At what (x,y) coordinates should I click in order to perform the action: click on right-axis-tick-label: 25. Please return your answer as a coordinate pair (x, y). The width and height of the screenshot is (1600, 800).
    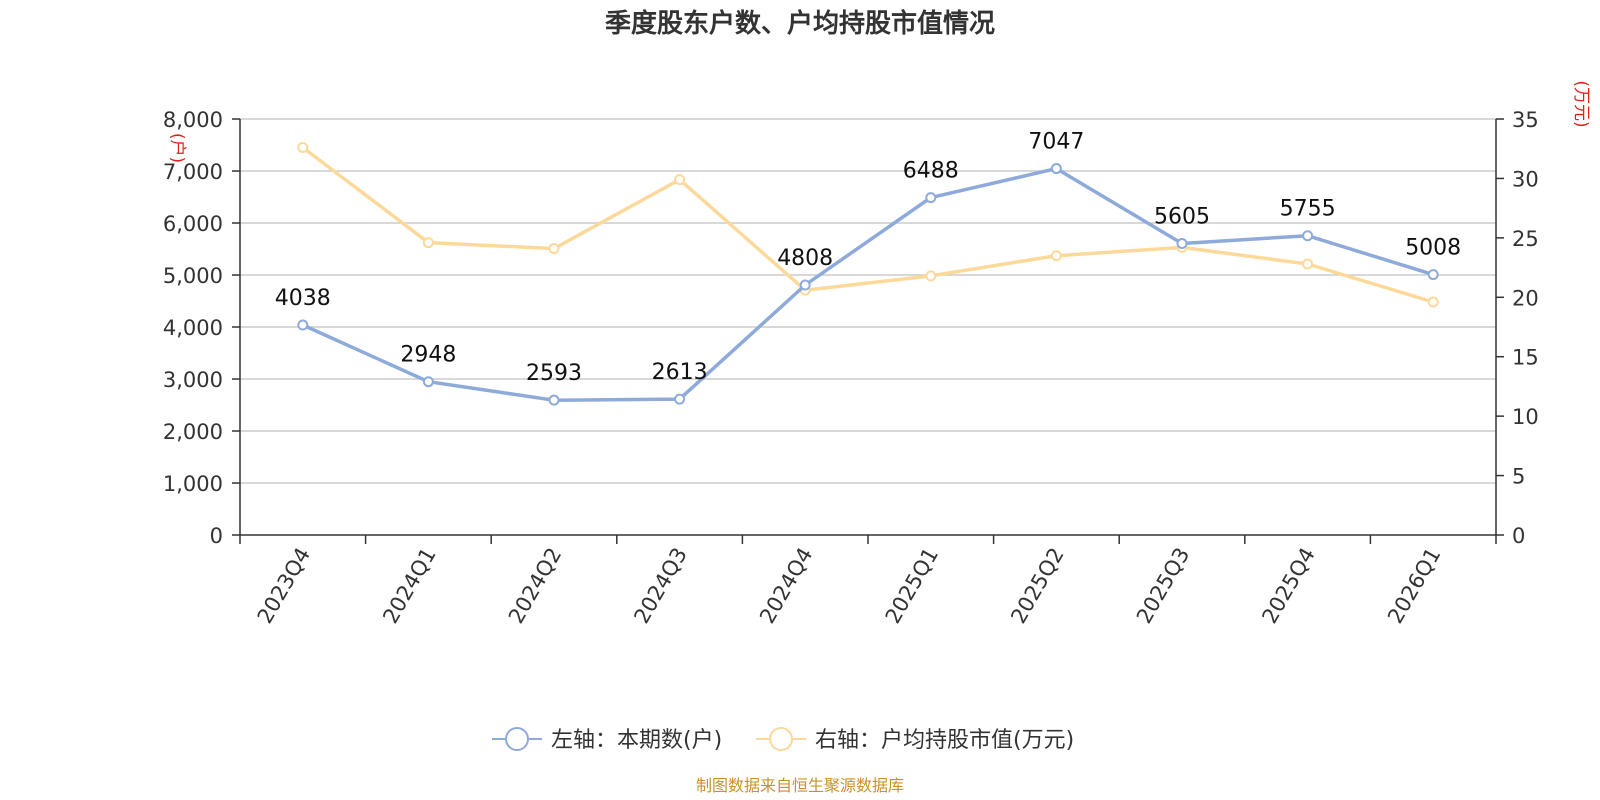
    Looking at the image, I should click on (1525, 239).